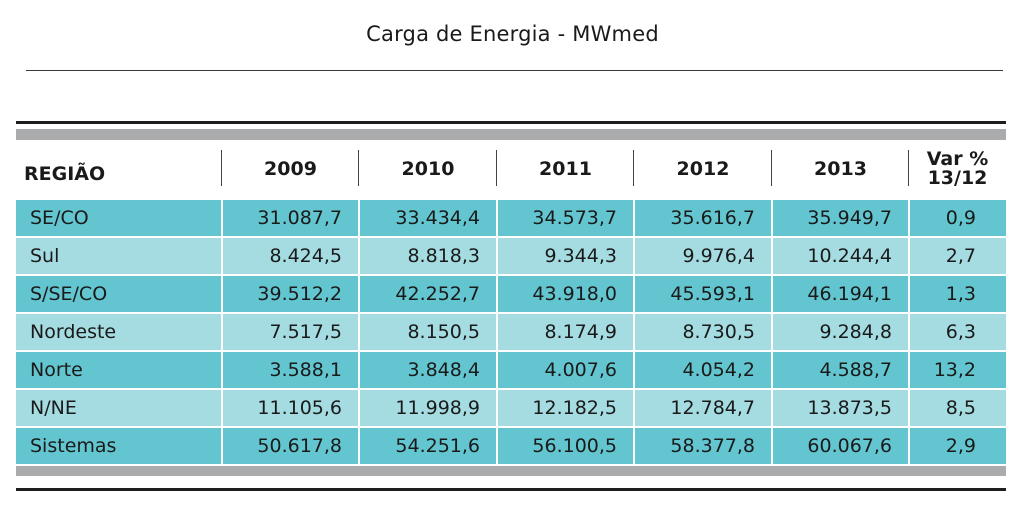  I want to click on cell-region: Norte, so click(119, 370).